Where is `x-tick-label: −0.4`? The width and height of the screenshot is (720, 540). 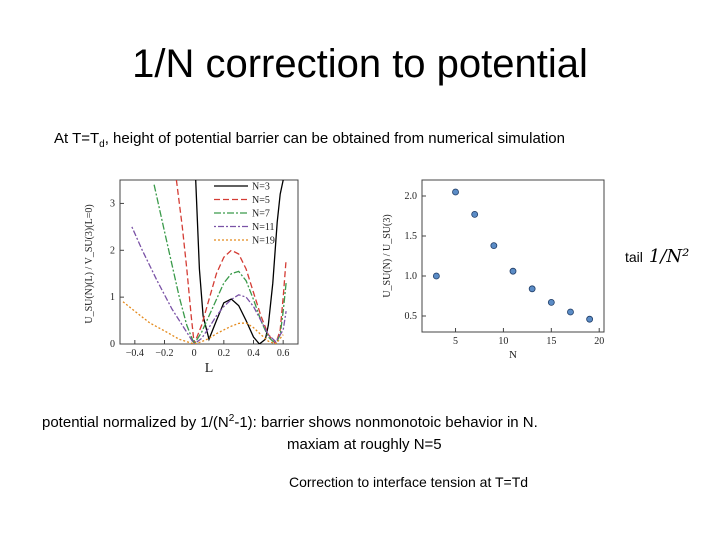
x-tick-label: −0.4 is located at coordinates (135, 353).